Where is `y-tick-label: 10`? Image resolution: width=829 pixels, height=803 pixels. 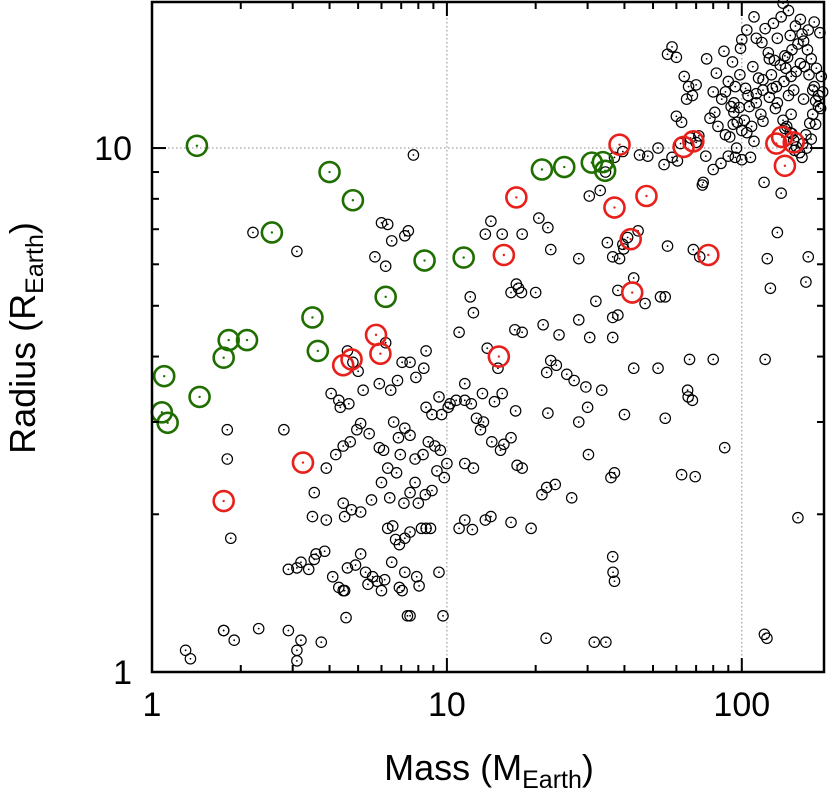
y-tick-label: 10 is located at coordinates (113, 149).